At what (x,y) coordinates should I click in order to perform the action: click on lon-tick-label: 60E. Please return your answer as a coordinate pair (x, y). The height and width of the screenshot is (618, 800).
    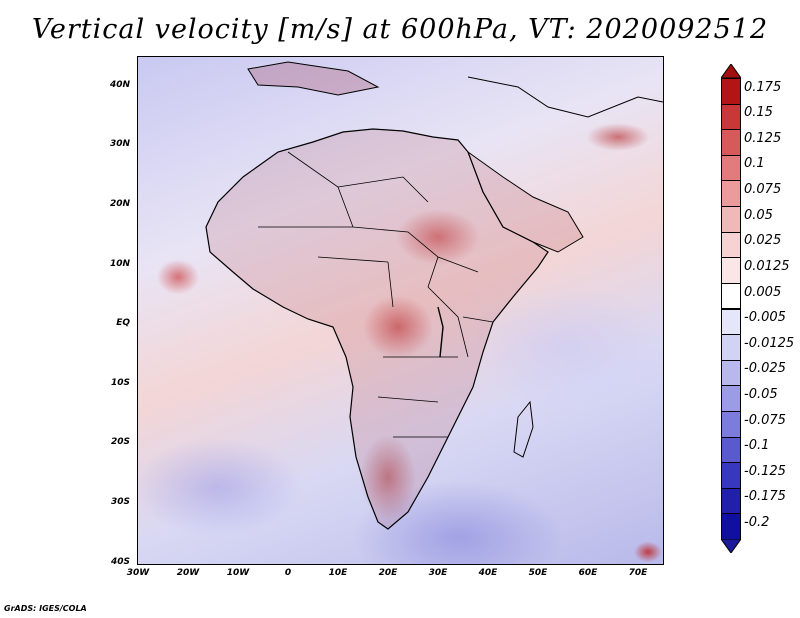
    Looking at the image, I should click on (588, 573).